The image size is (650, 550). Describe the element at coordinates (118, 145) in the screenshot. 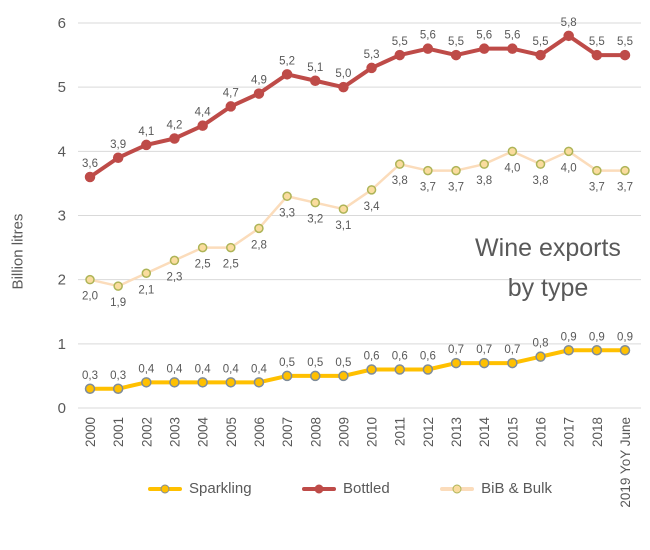

I see `series-bottled-data-label: 3,9` at that location.